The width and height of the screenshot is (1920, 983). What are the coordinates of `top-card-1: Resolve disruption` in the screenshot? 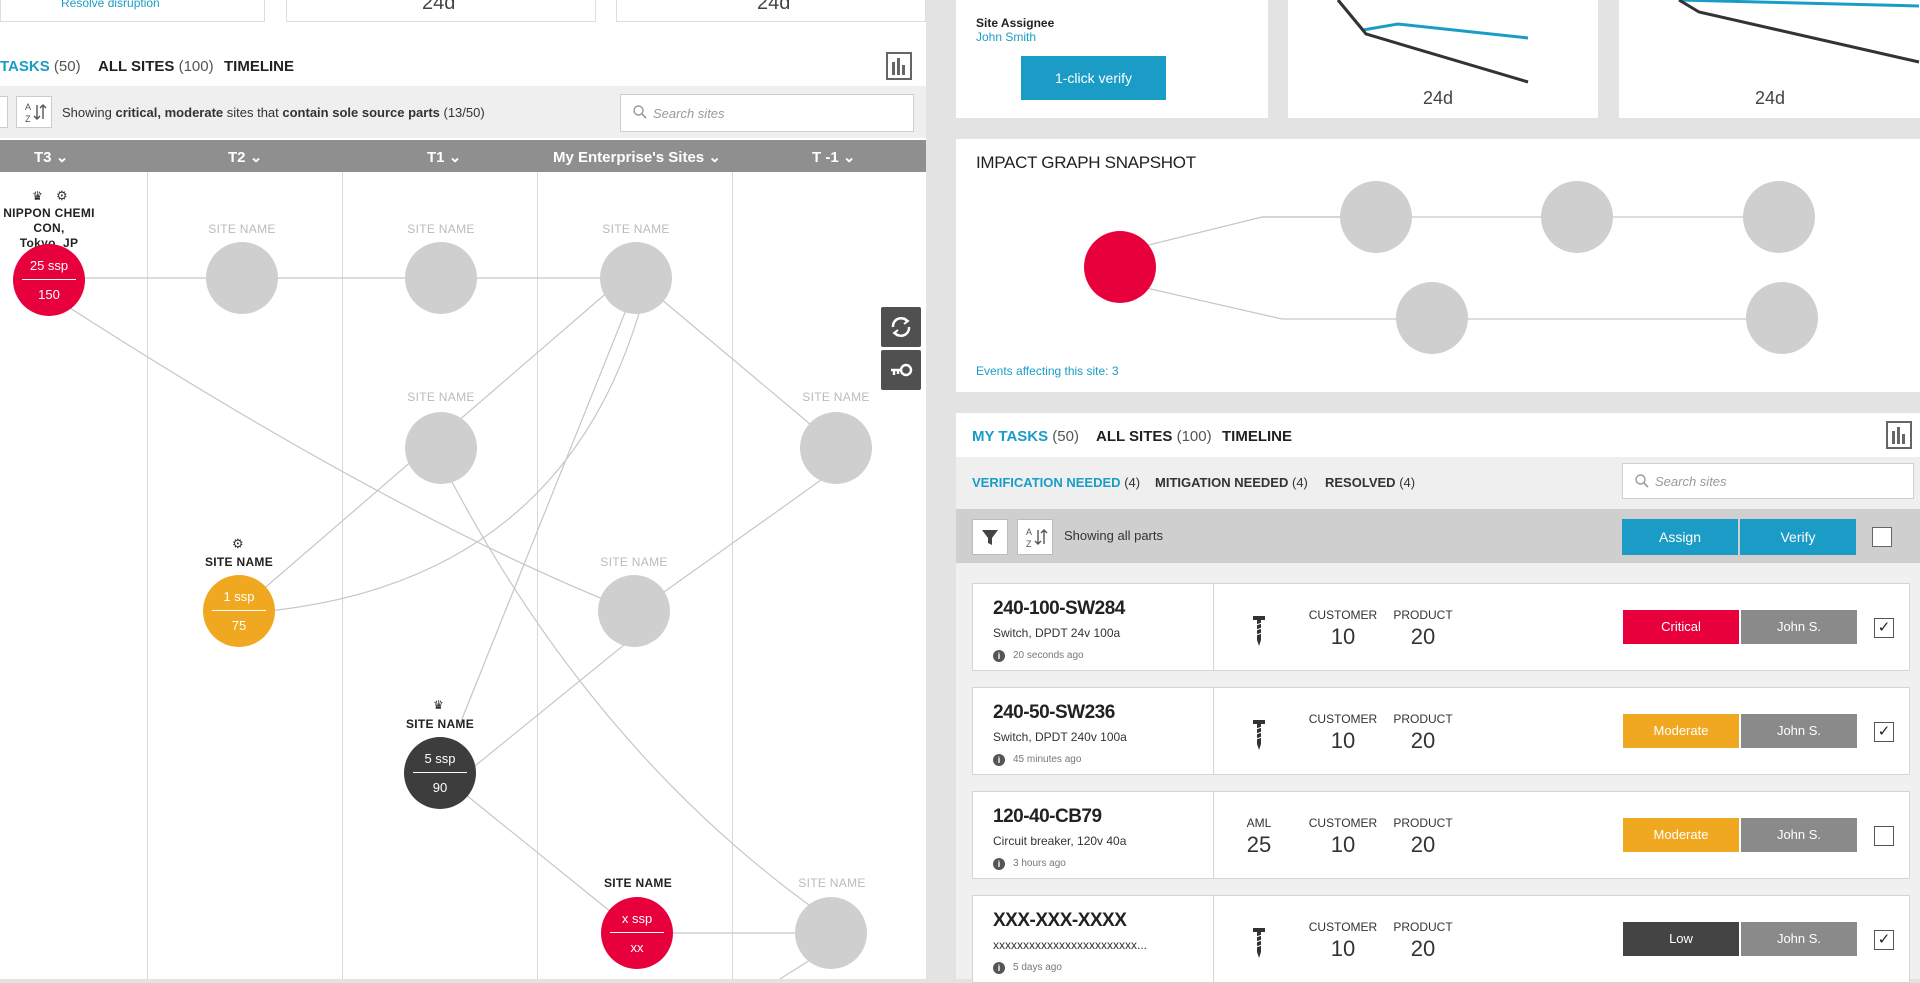 It's located at (132, 11).